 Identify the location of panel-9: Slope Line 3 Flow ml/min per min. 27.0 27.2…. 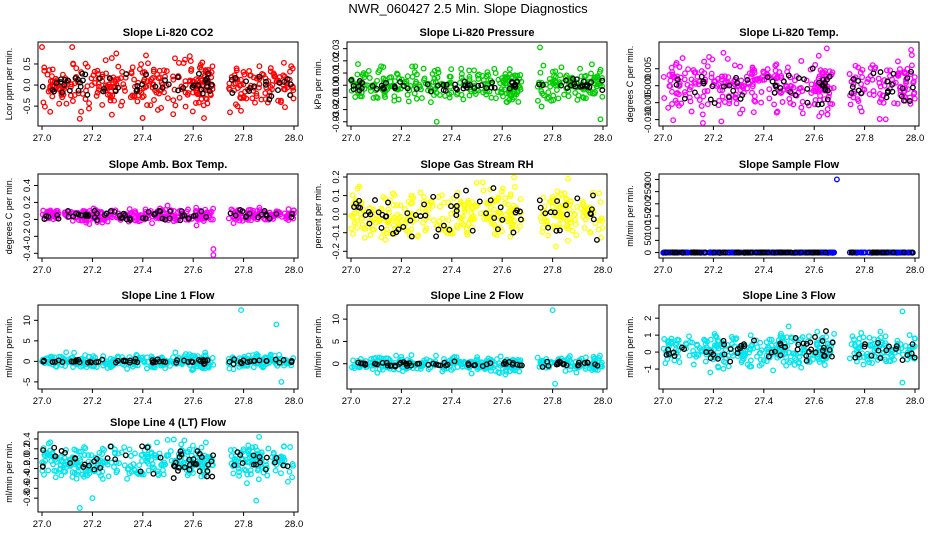
(774, 348).